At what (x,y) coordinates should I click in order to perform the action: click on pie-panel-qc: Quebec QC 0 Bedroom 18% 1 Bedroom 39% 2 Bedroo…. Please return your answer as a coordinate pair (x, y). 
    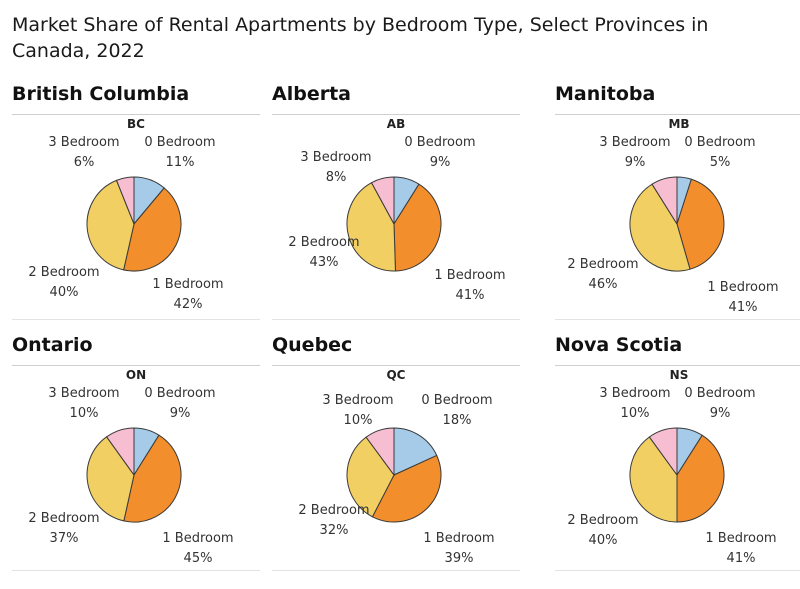
    Looking at the image, I should click on (403, 461).